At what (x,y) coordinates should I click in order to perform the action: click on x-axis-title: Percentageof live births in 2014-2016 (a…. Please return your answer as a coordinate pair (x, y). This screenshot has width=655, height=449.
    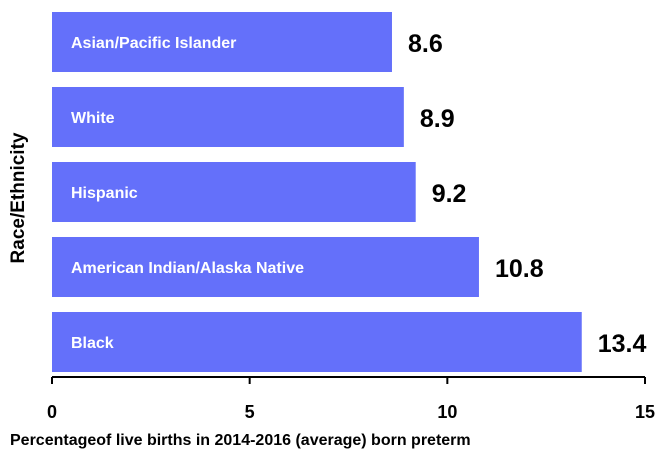
    Looking at the image, I should click on (240, 440).